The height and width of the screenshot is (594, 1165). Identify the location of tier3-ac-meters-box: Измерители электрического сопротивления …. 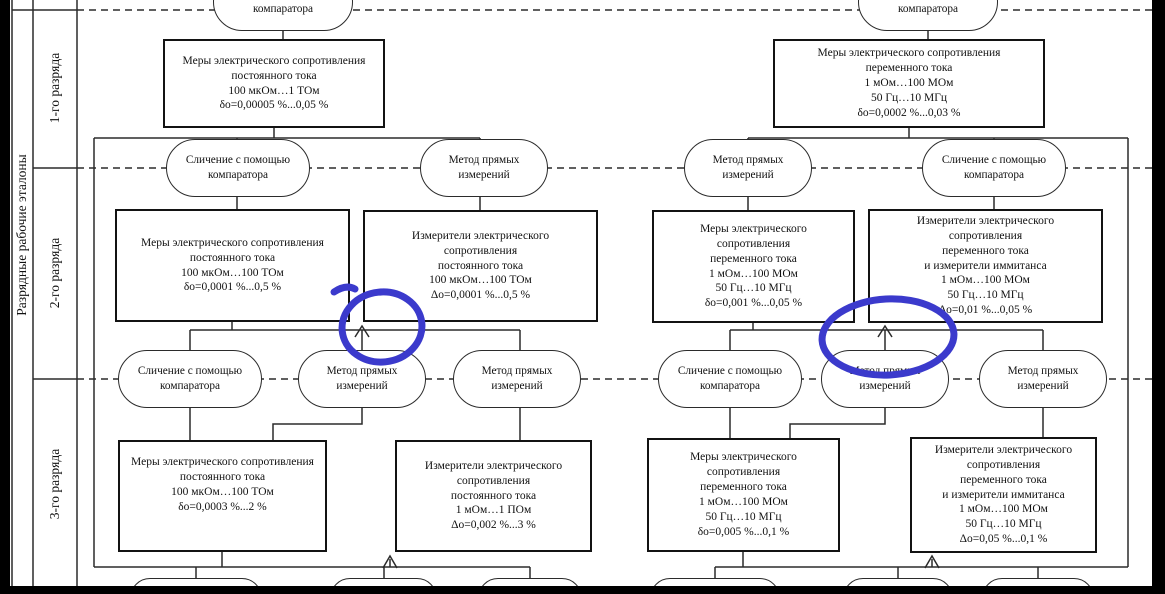
(1003, 495).